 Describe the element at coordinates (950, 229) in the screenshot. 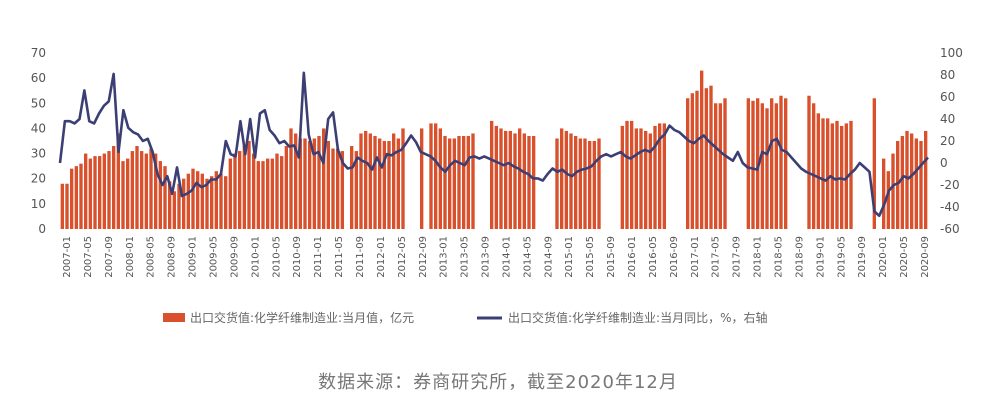

I see `right-tick-label: -60` at that location.